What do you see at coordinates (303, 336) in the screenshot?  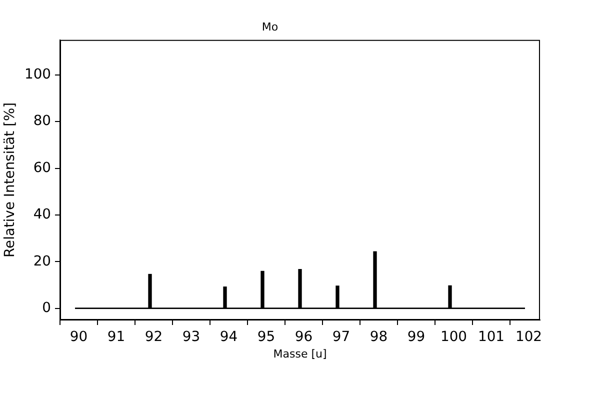 I see `x-tick-label: 96` at bounding box center [303, 336].